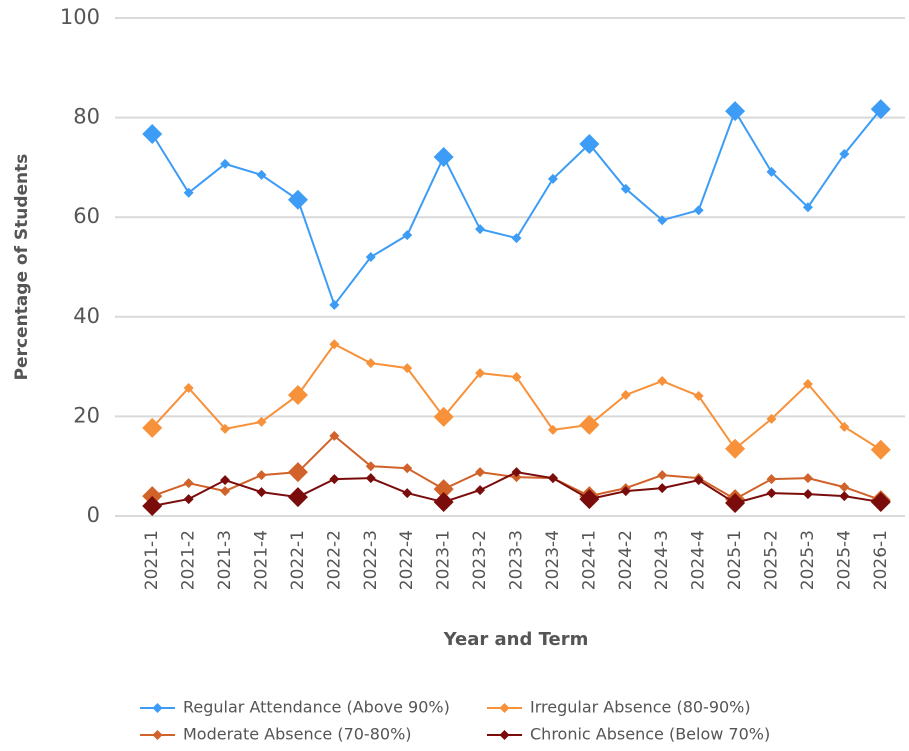  What do you see at coordinates (480, 560) in the screenshot?
I see `x-tick-label: 2023-2` at bounding box center [480, 560].